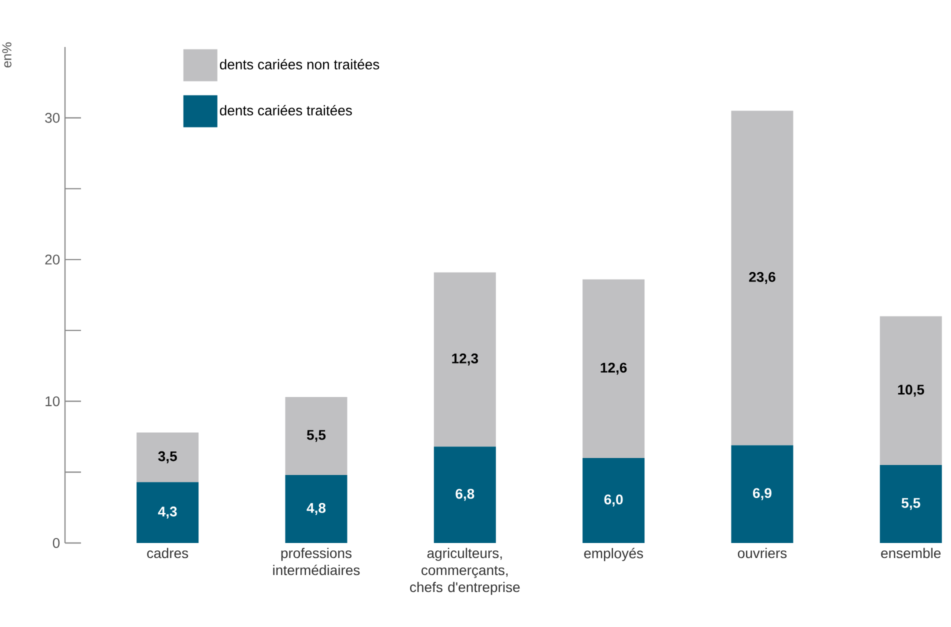 This screenshot has width=951, height=627. Describe the element at coordinates (614, 555) in the screenshot. I see `x-tick-label: employés` at that location.